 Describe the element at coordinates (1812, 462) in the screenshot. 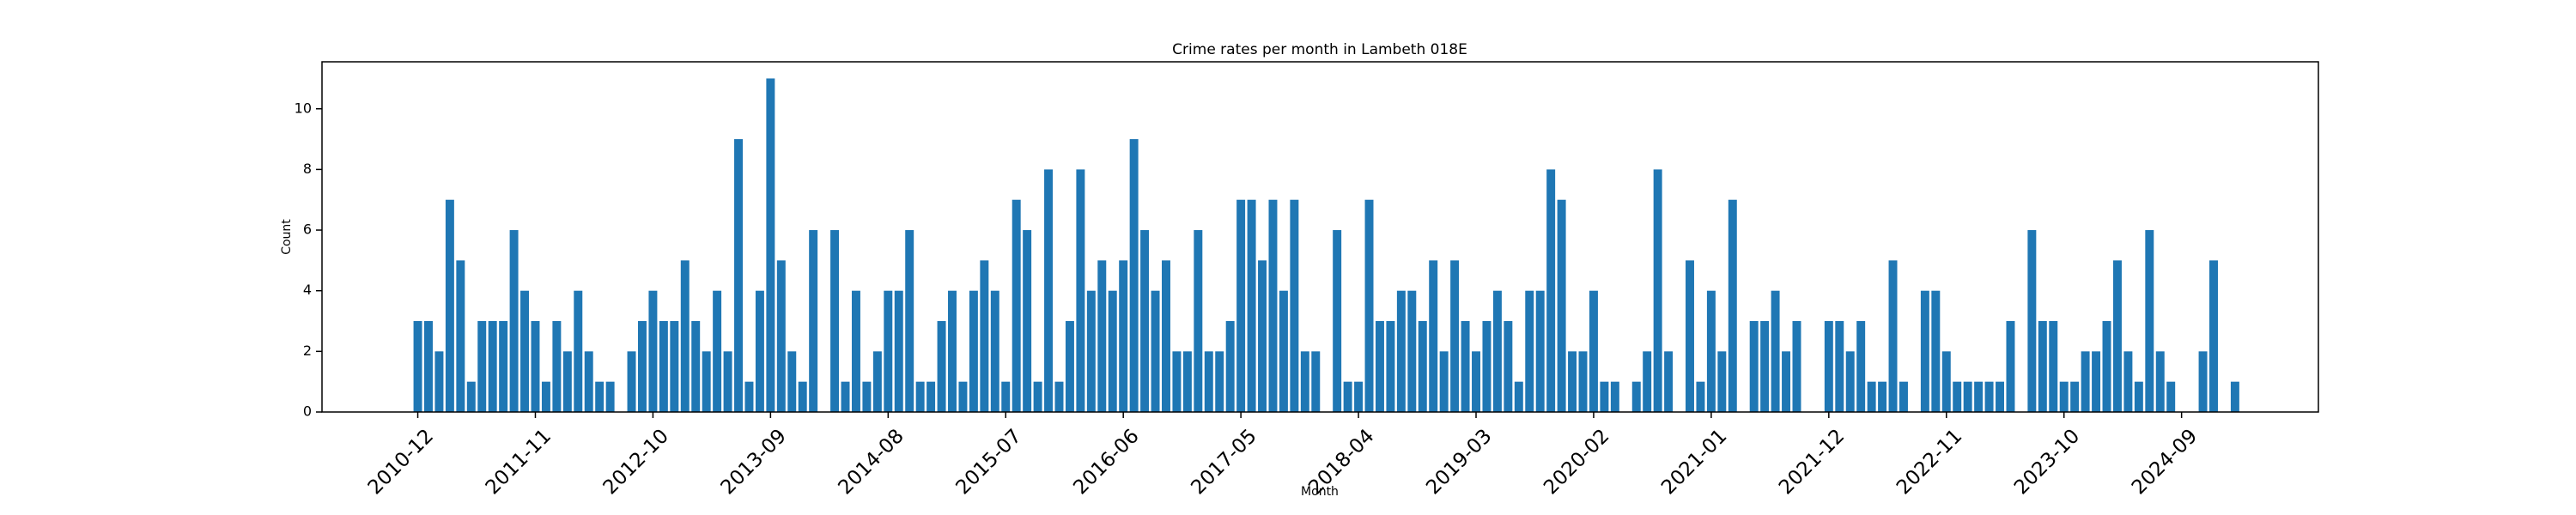

I see `x-tick-label: 2021-12` at that location.